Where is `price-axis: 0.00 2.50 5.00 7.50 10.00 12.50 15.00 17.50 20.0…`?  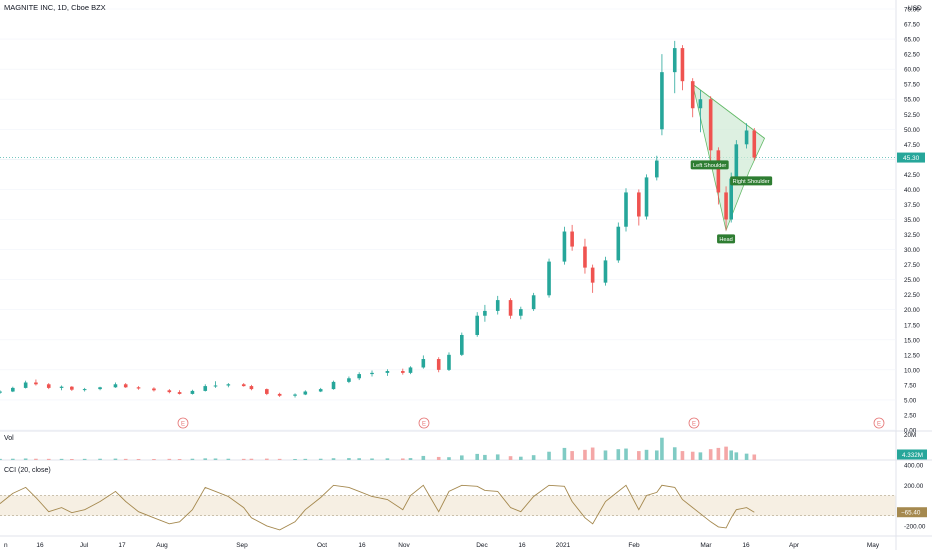 price-axis: 0.00 2.50 5.00 7.50 10.00 12.50 15.00 17.50 20.0… is located at coordinates (912, 269).